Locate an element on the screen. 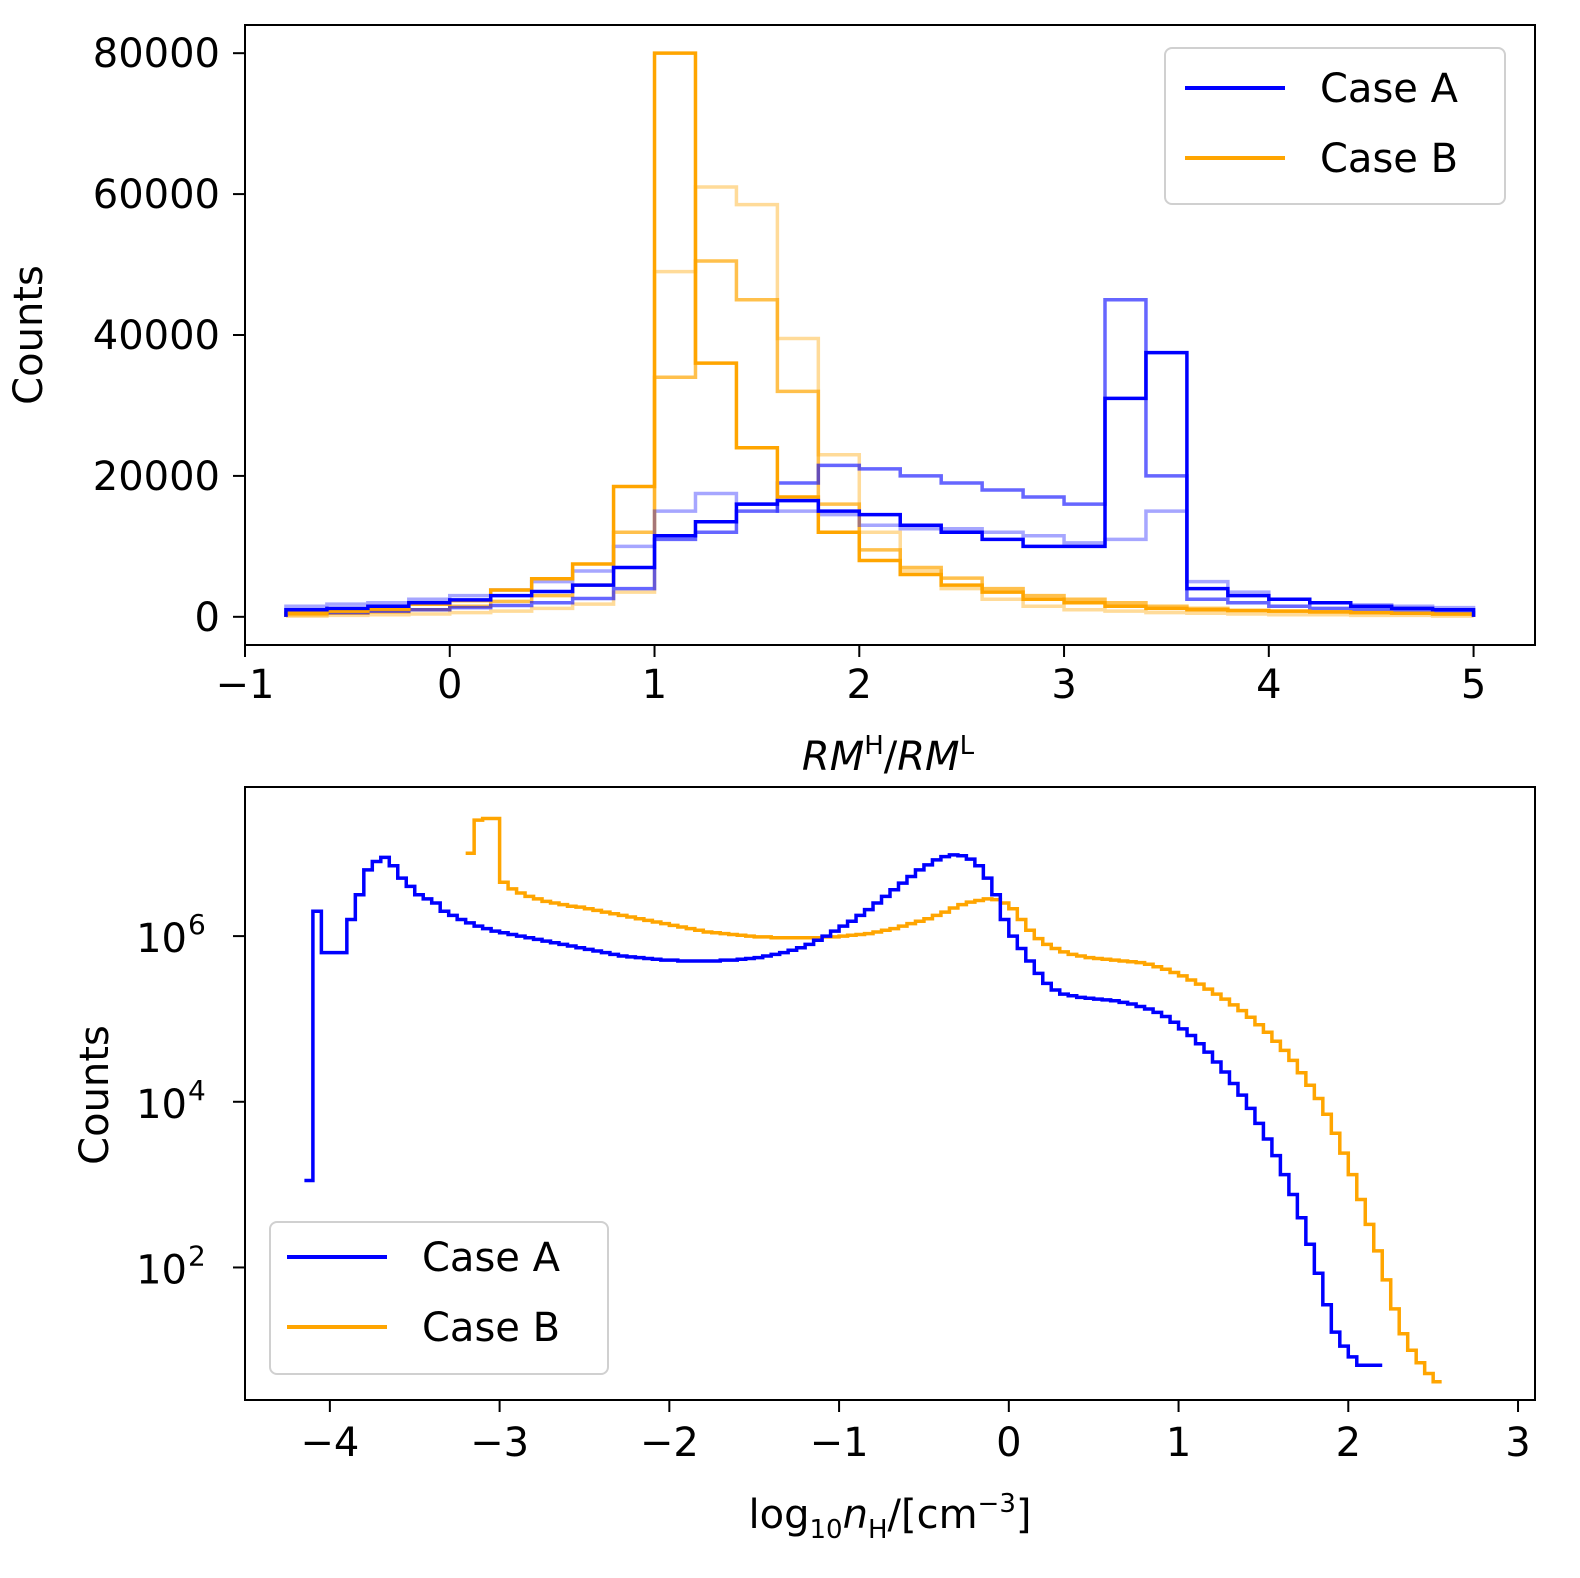 This screenshot has height=1578, width=1580. top-y-axis-label: Counts is located at coordinates (29, 335).